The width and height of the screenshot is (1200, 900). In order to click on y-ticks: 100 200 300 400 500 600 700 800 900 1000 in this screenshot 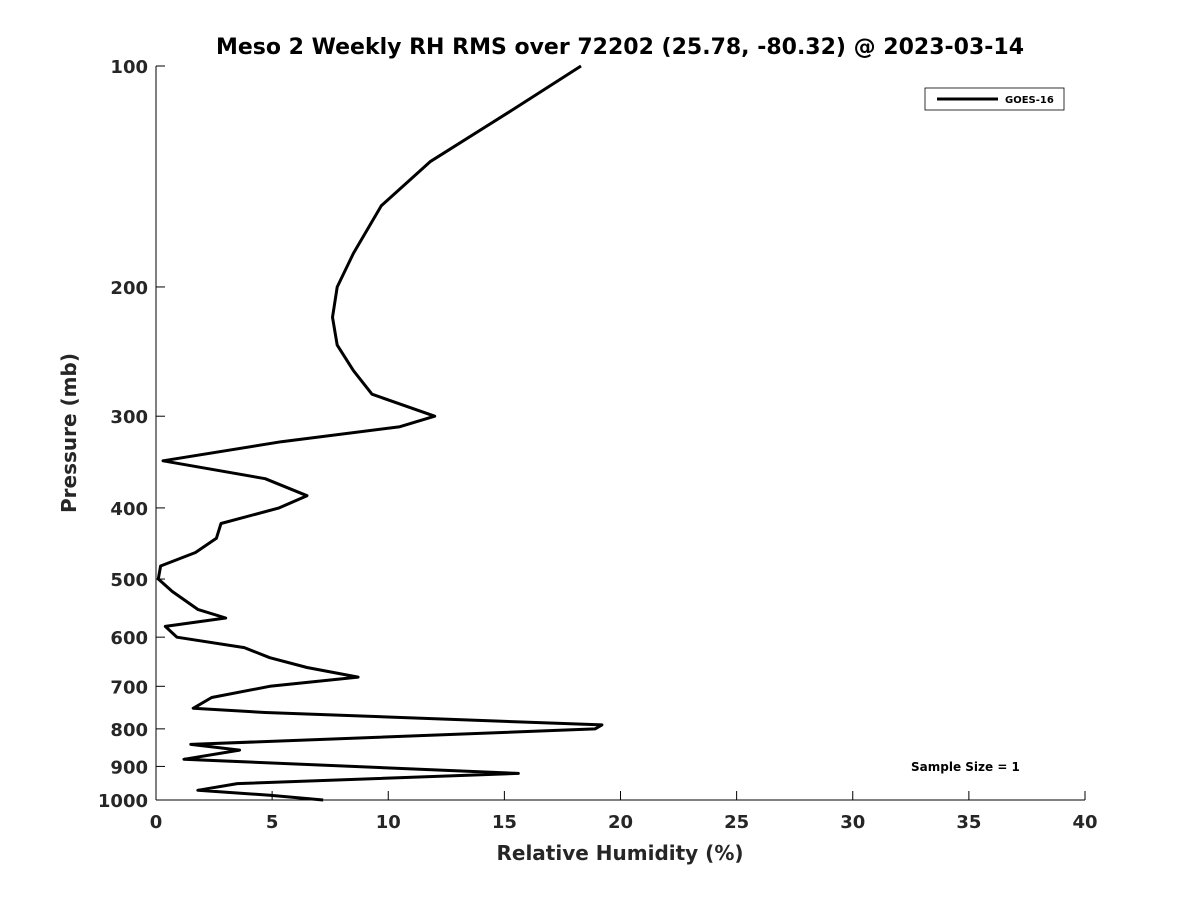, I will do `click(131, 434)`.